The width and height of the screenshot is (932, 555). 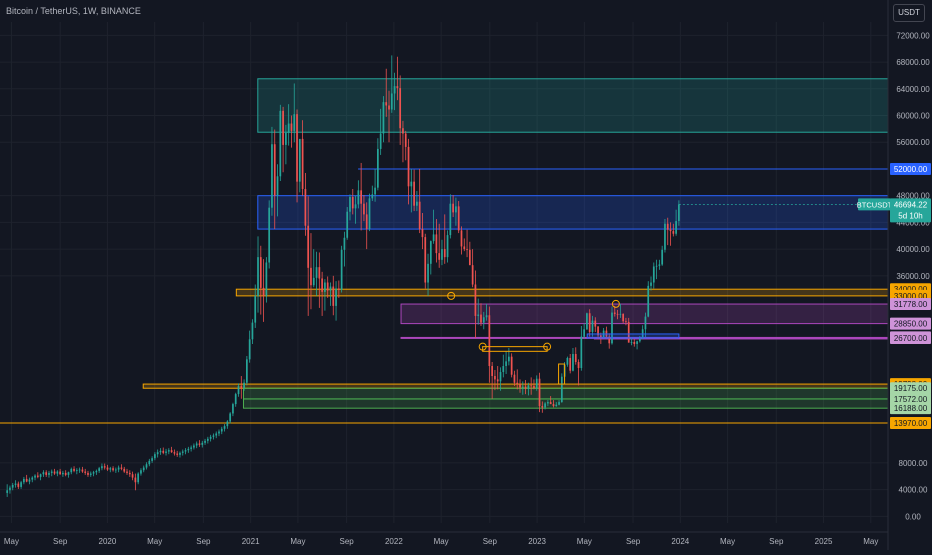 I want to click on y-tick-label: 4000.00, so click(x=913, y=490).